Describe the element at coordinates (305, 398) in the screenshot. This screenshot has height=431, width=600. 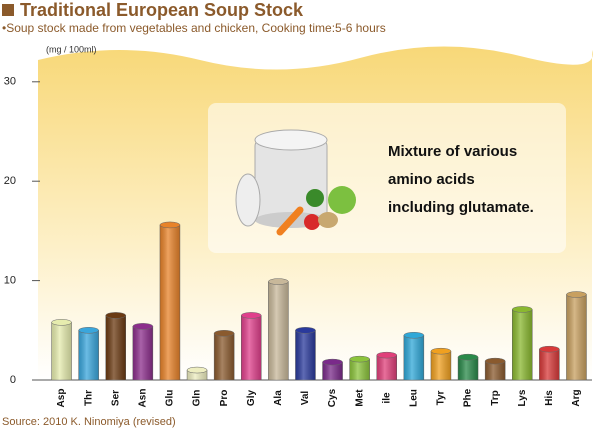
I see `x-tick-label: Val` at that location.